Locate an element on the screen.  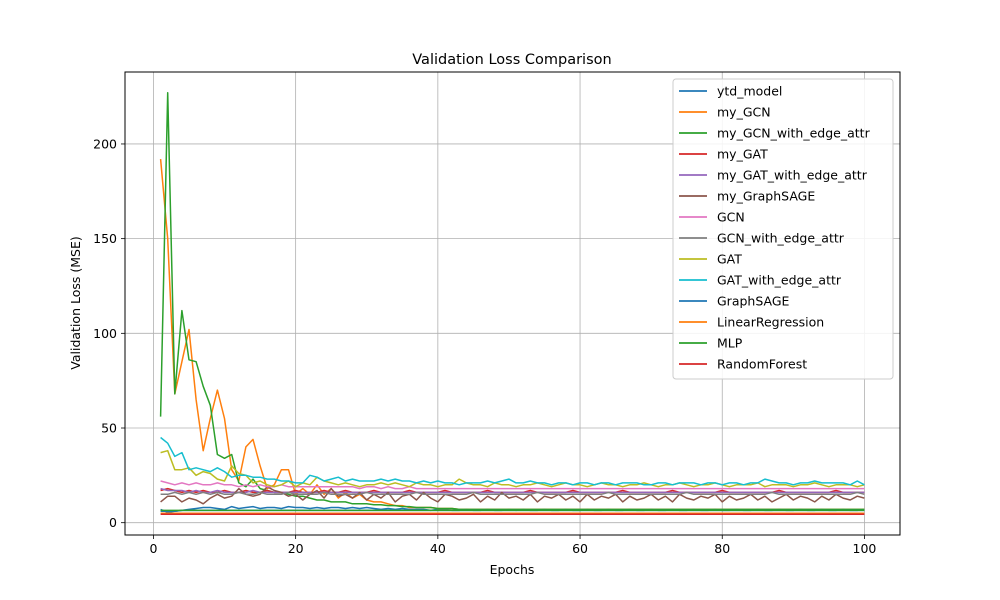
legend-label: my_GAT_with_edge_attr is located at coordinates (792, 175).